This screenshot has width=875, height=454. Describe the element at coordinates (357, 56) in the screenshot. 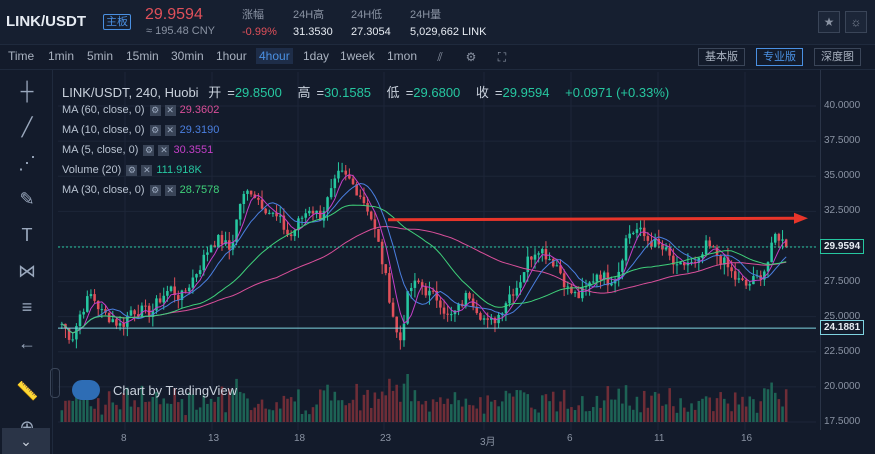

I see `tf-1week: 1week` at that location.